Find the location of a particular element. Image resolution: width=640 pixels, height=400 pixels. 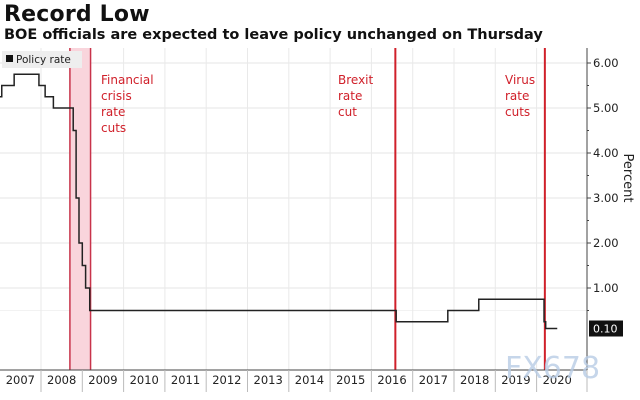

y-axis-label: Percent is located at coordinates (627, 178).